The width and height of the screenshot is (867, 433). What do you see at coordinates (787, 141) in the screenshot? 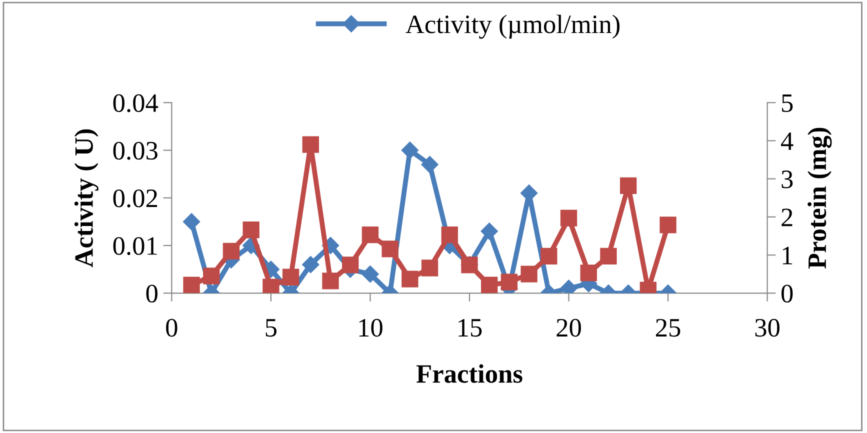
I see `y2-tick-label: 4` at bounding box center [787, 141].